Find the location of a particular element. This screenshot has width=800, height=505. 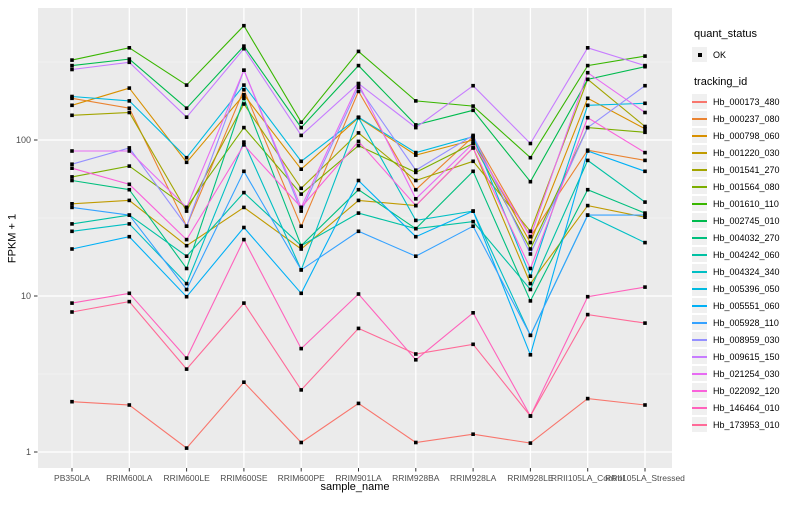

svg-text: 100 is located at coordinates (23, 140).